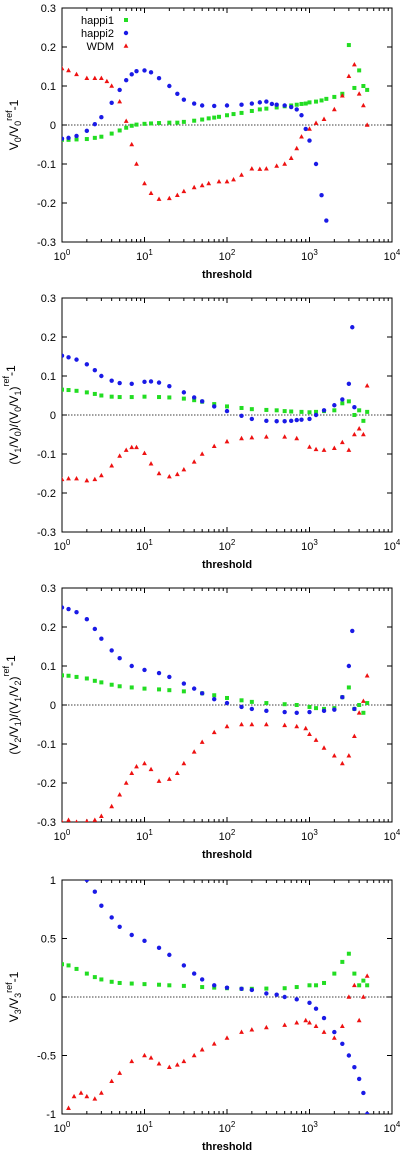  Describe the element at coordinates (126, 45) in the screenshot. I see `legend-marker-WDM` at that location.